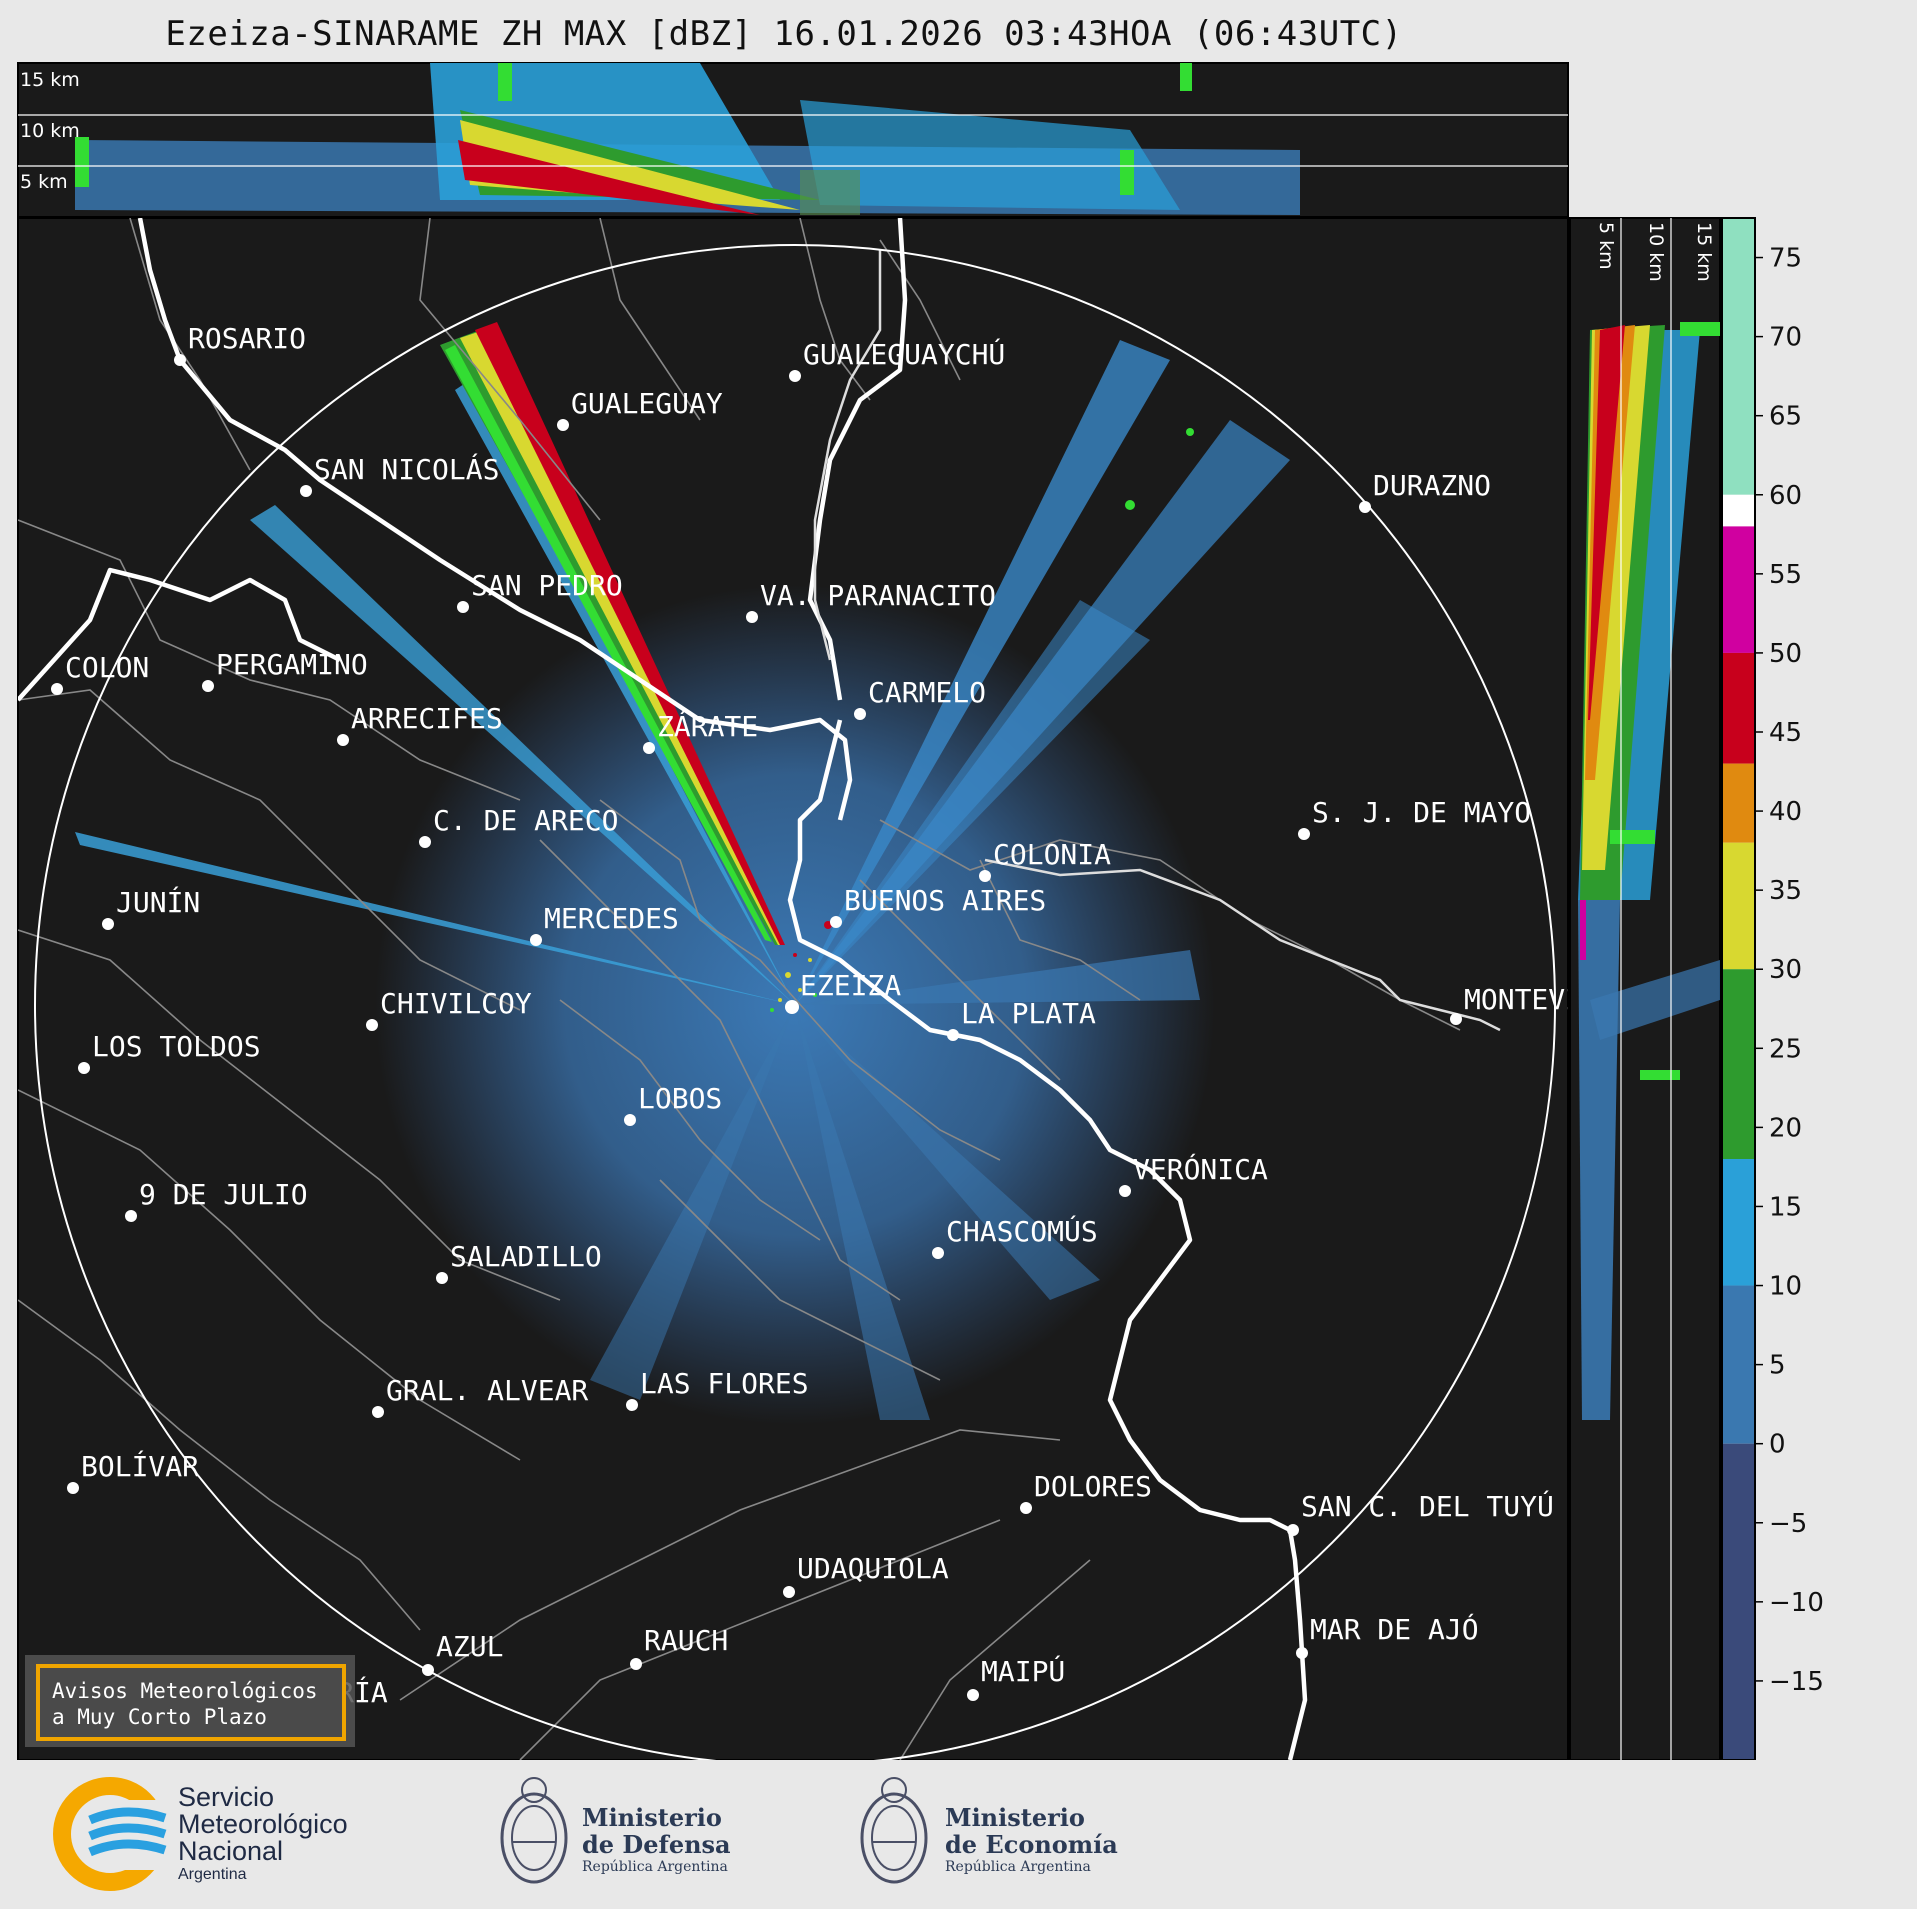 The width and height of the screenshot is (1917, 1909). I want to click on city-marker-12: S. J. DE MAYO, so click(1414, 818).